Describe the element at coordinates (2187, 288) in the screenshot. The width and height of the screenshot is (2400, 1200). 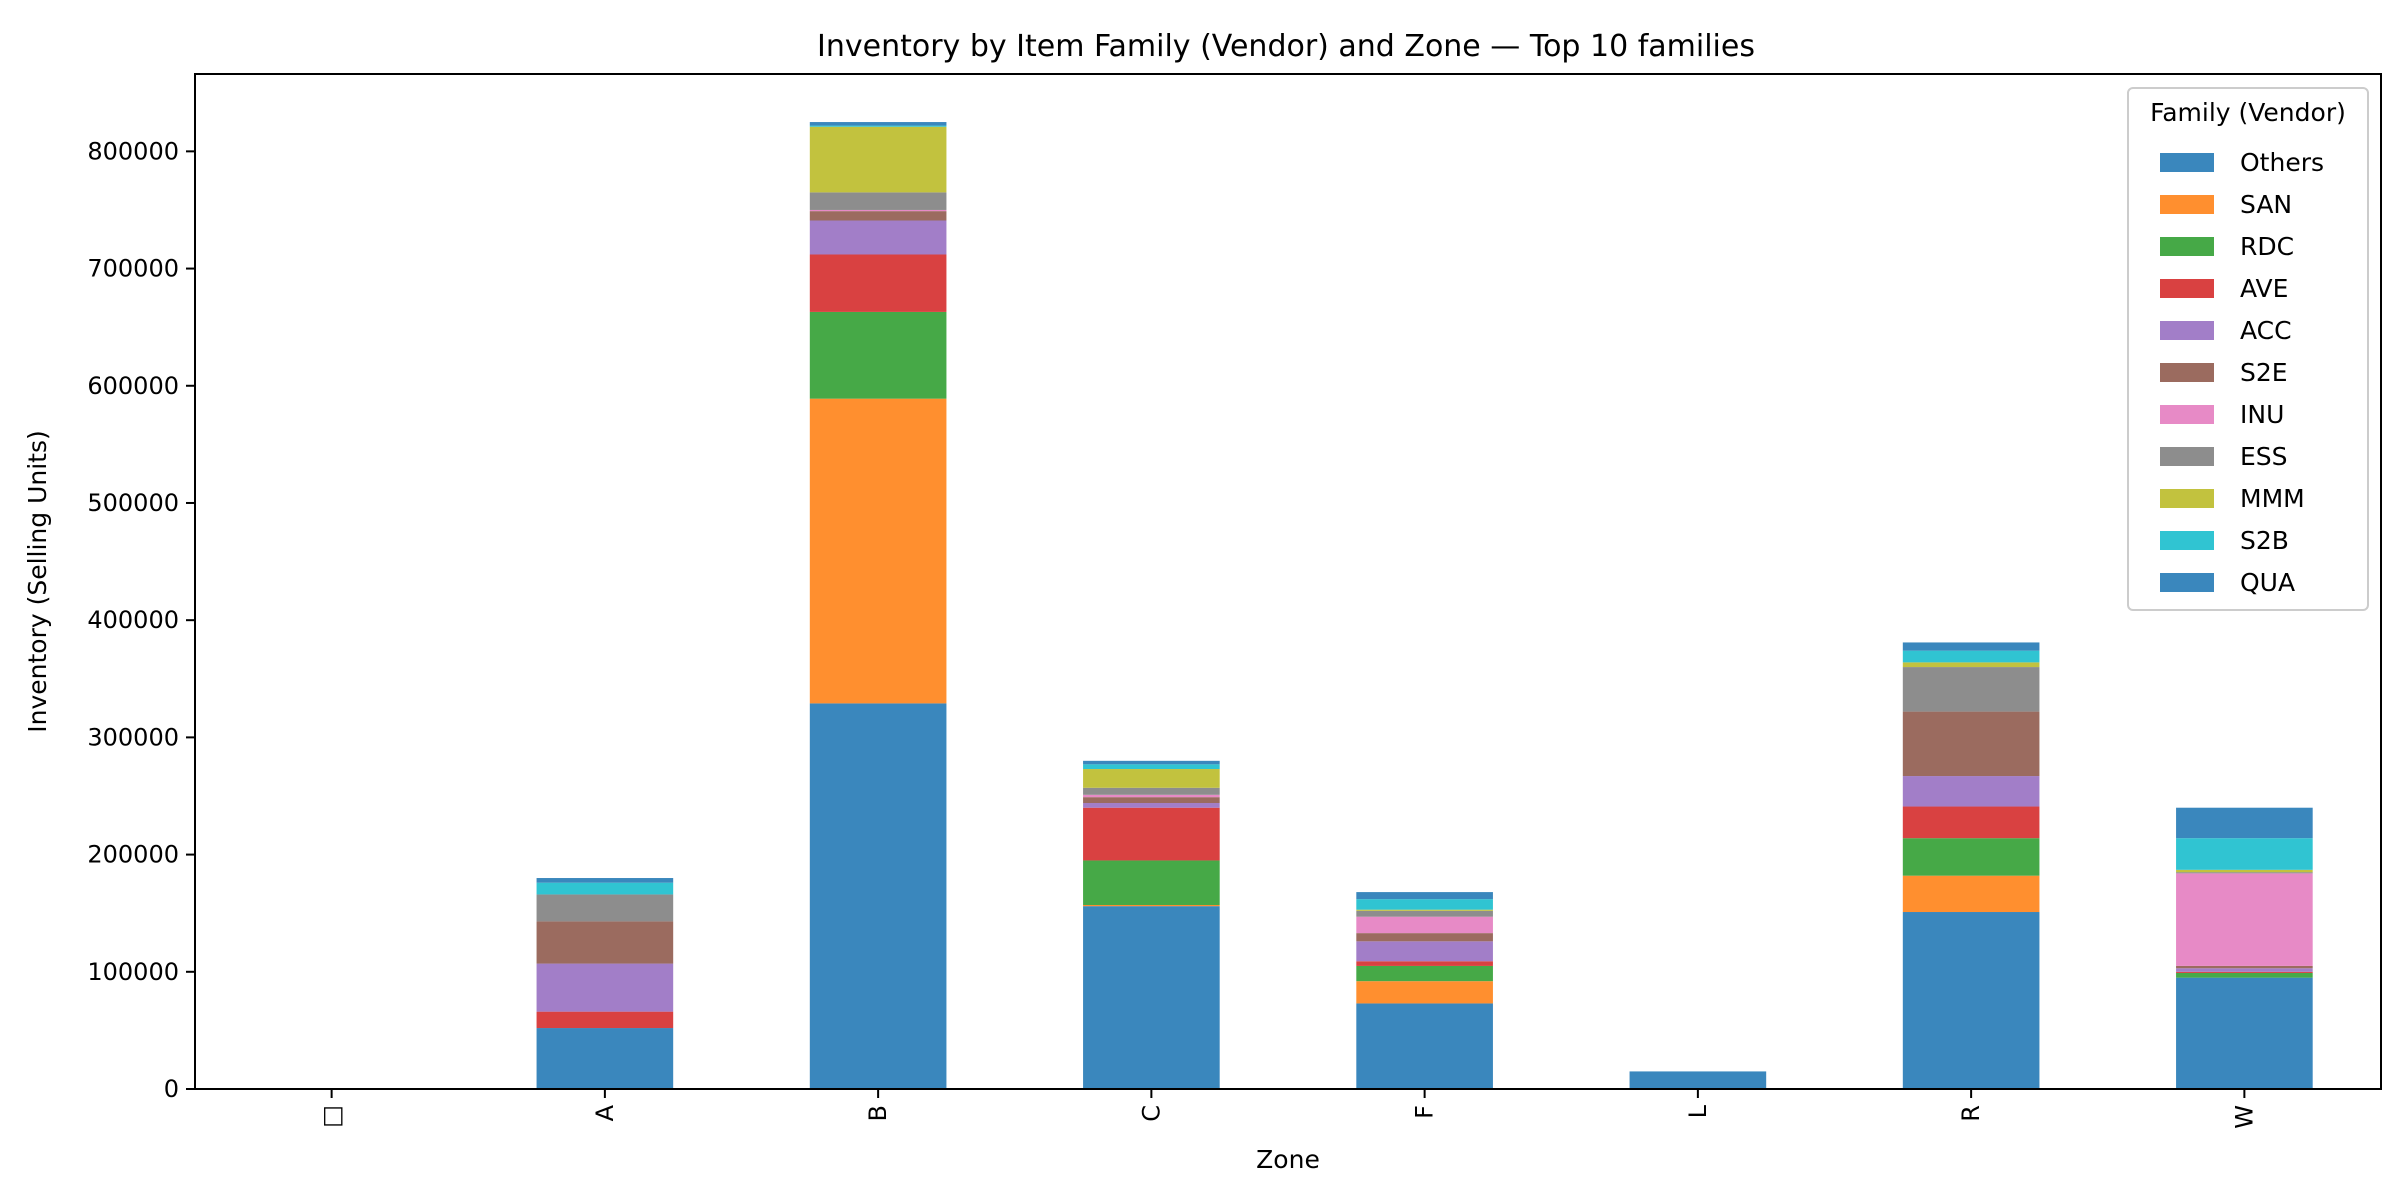
I see `legend-swatch-ave` at that location.